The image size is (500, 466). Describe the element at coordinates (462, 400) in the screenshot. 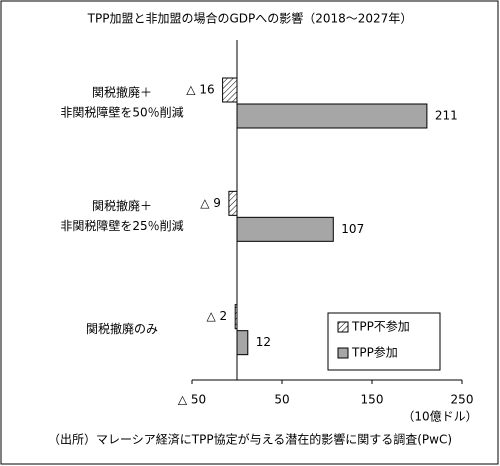

I see `x-tick-label: 250` at that location.